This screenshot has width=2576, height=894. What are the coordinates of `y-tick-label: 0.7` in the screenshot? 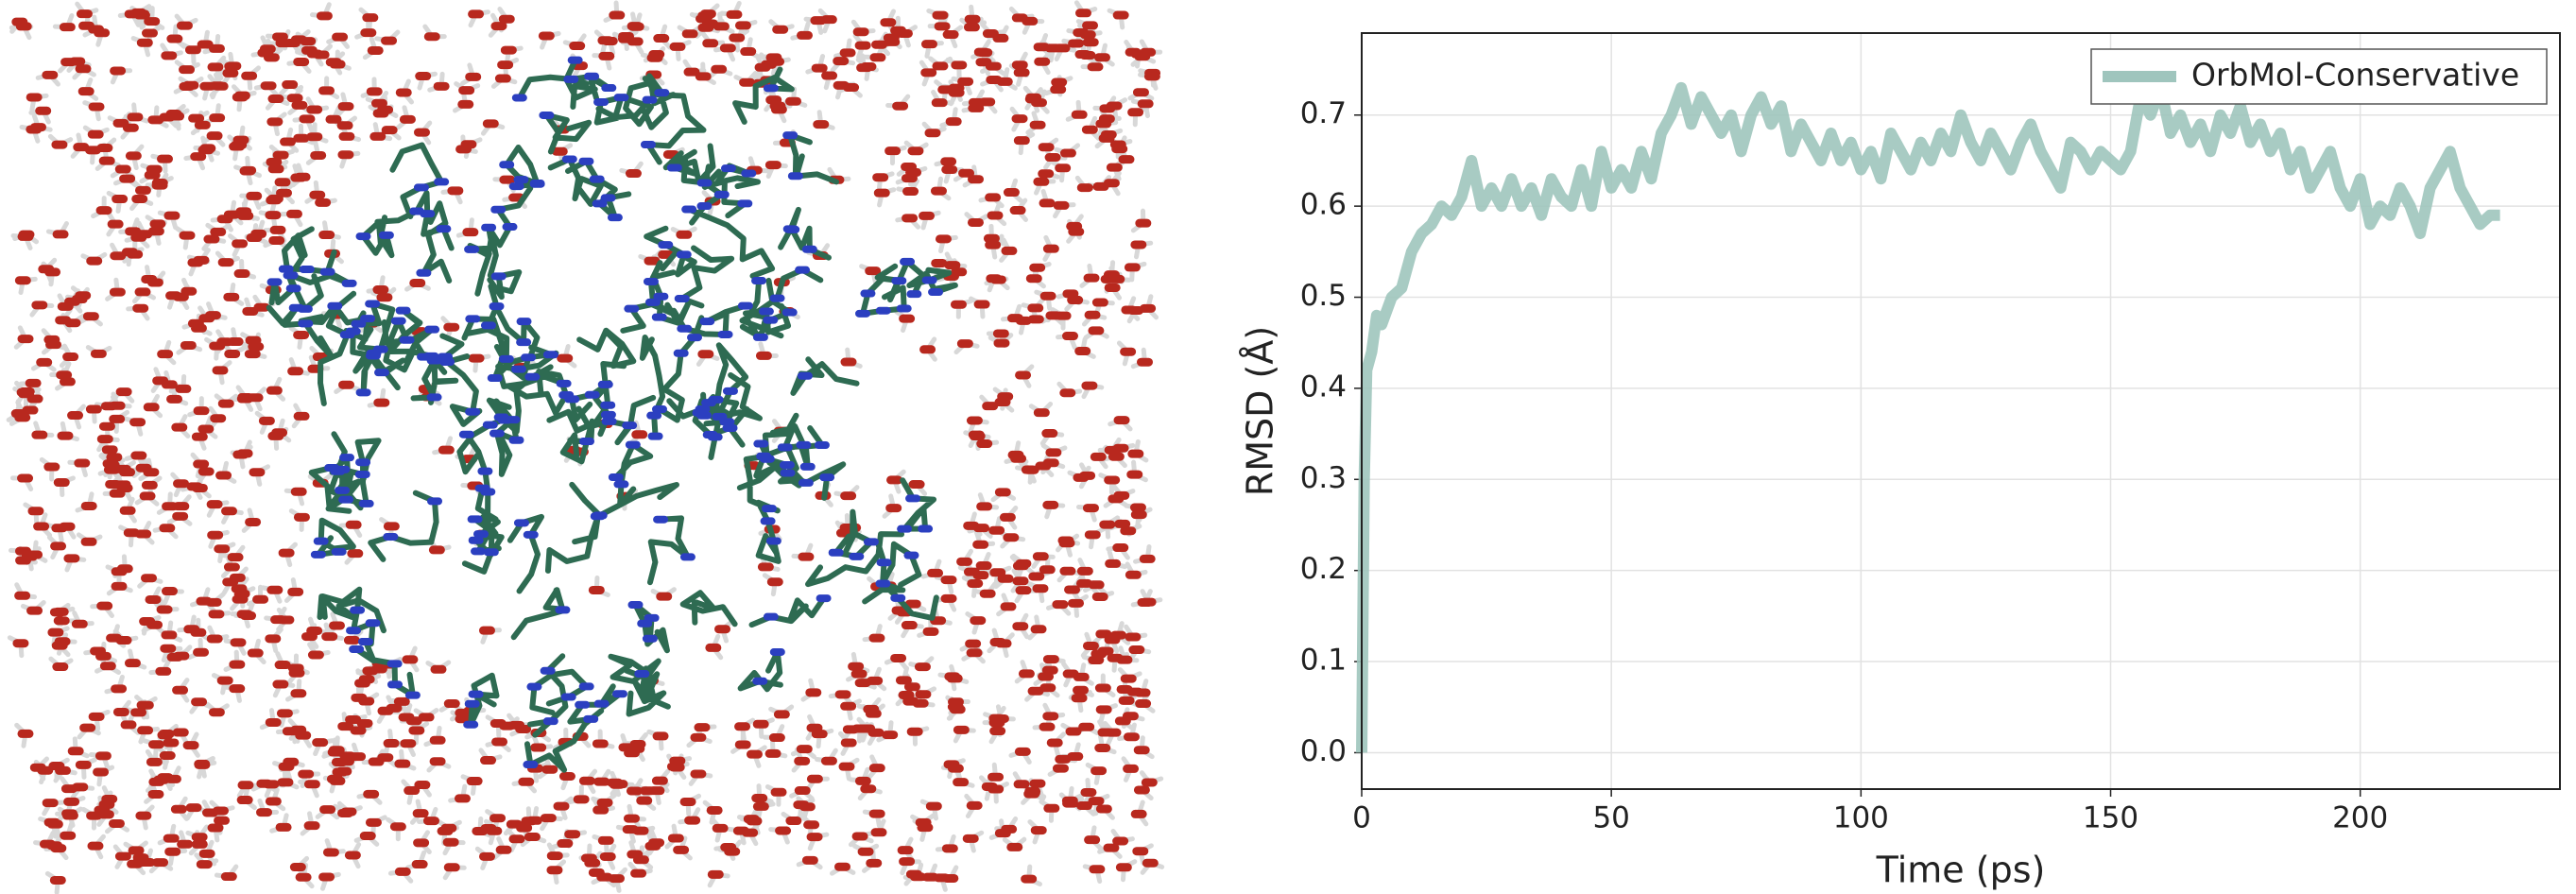 It's located at (1323, 113).